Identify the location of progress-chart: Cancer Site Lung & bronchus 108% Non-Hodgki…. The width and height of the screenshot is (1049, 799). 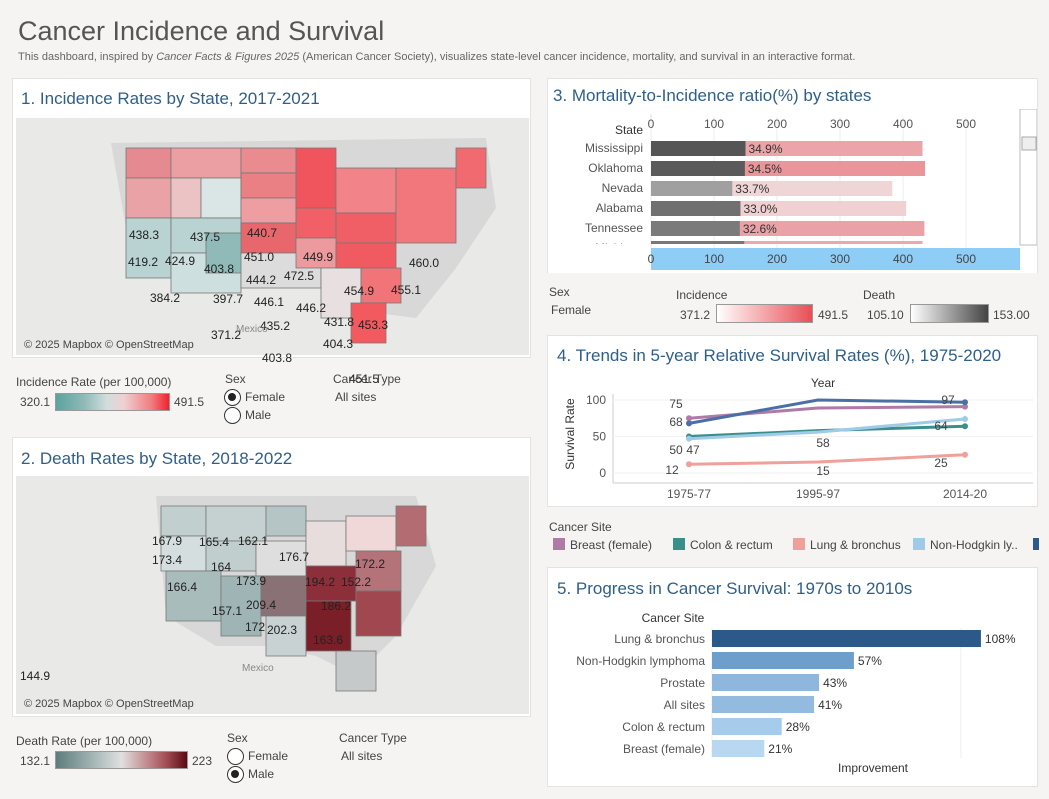
(792, 697).